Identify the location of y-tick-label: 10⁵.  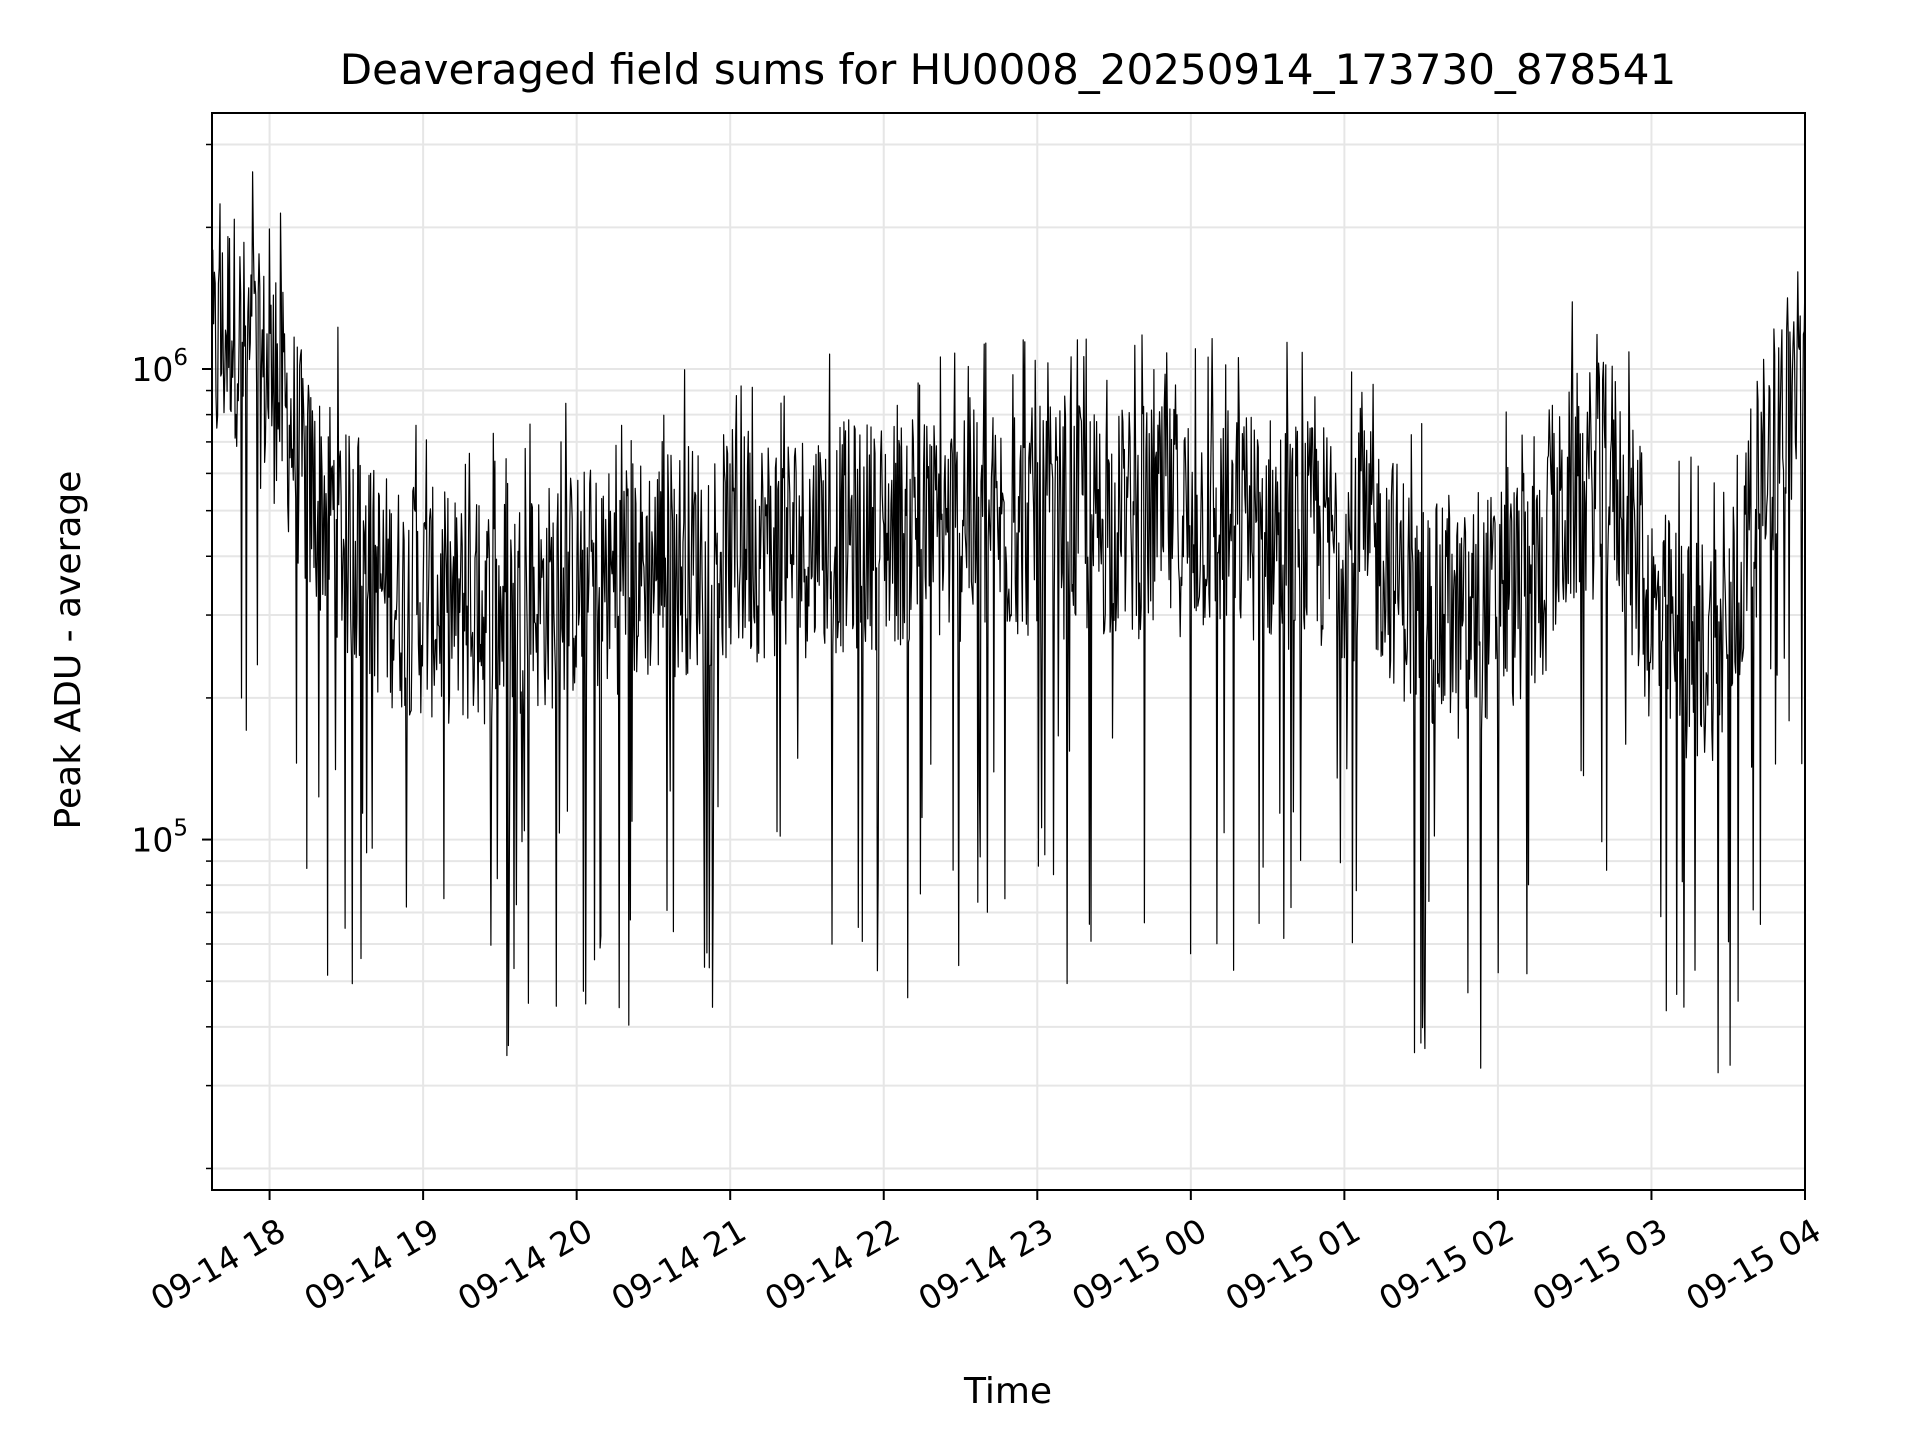
(159, 838).